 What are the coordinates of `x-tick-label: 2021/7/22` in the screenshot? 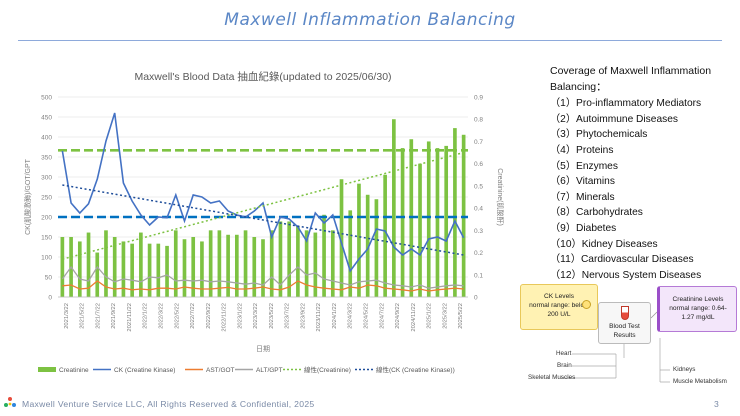 It's located at (98, 316).